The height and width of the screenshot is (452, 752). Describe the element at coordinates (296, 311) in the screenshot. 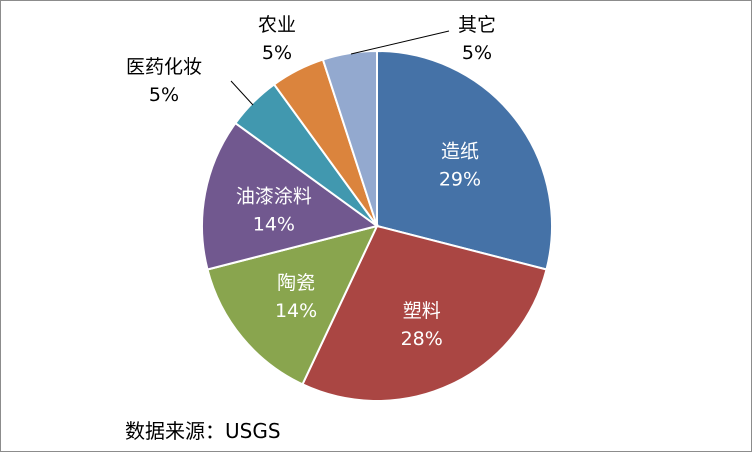

I see `slice-value-3: 14%` at that location.